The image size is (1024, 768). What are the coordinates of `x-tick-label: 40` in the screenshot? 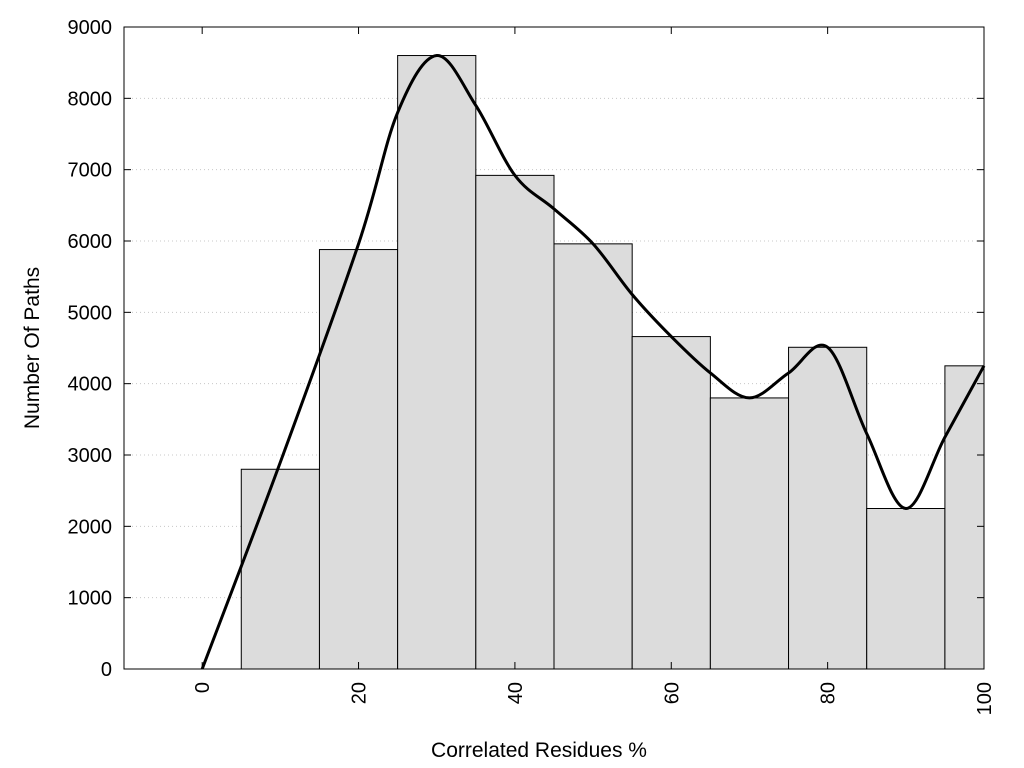 It's located at (516, 693).